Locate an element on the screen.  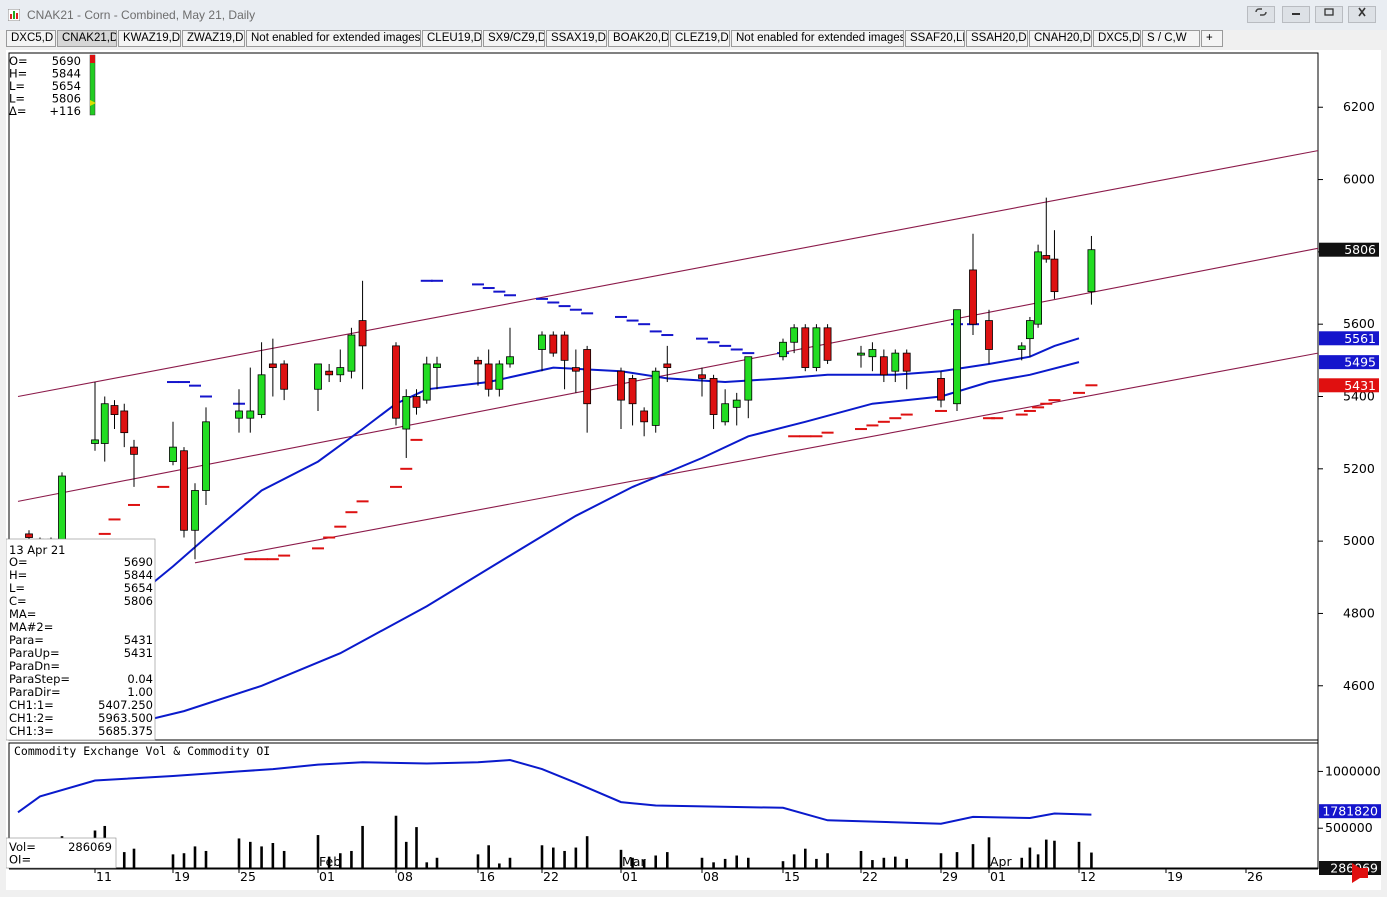
ohlc-value: 5654 is located at coordinates (66, 86).